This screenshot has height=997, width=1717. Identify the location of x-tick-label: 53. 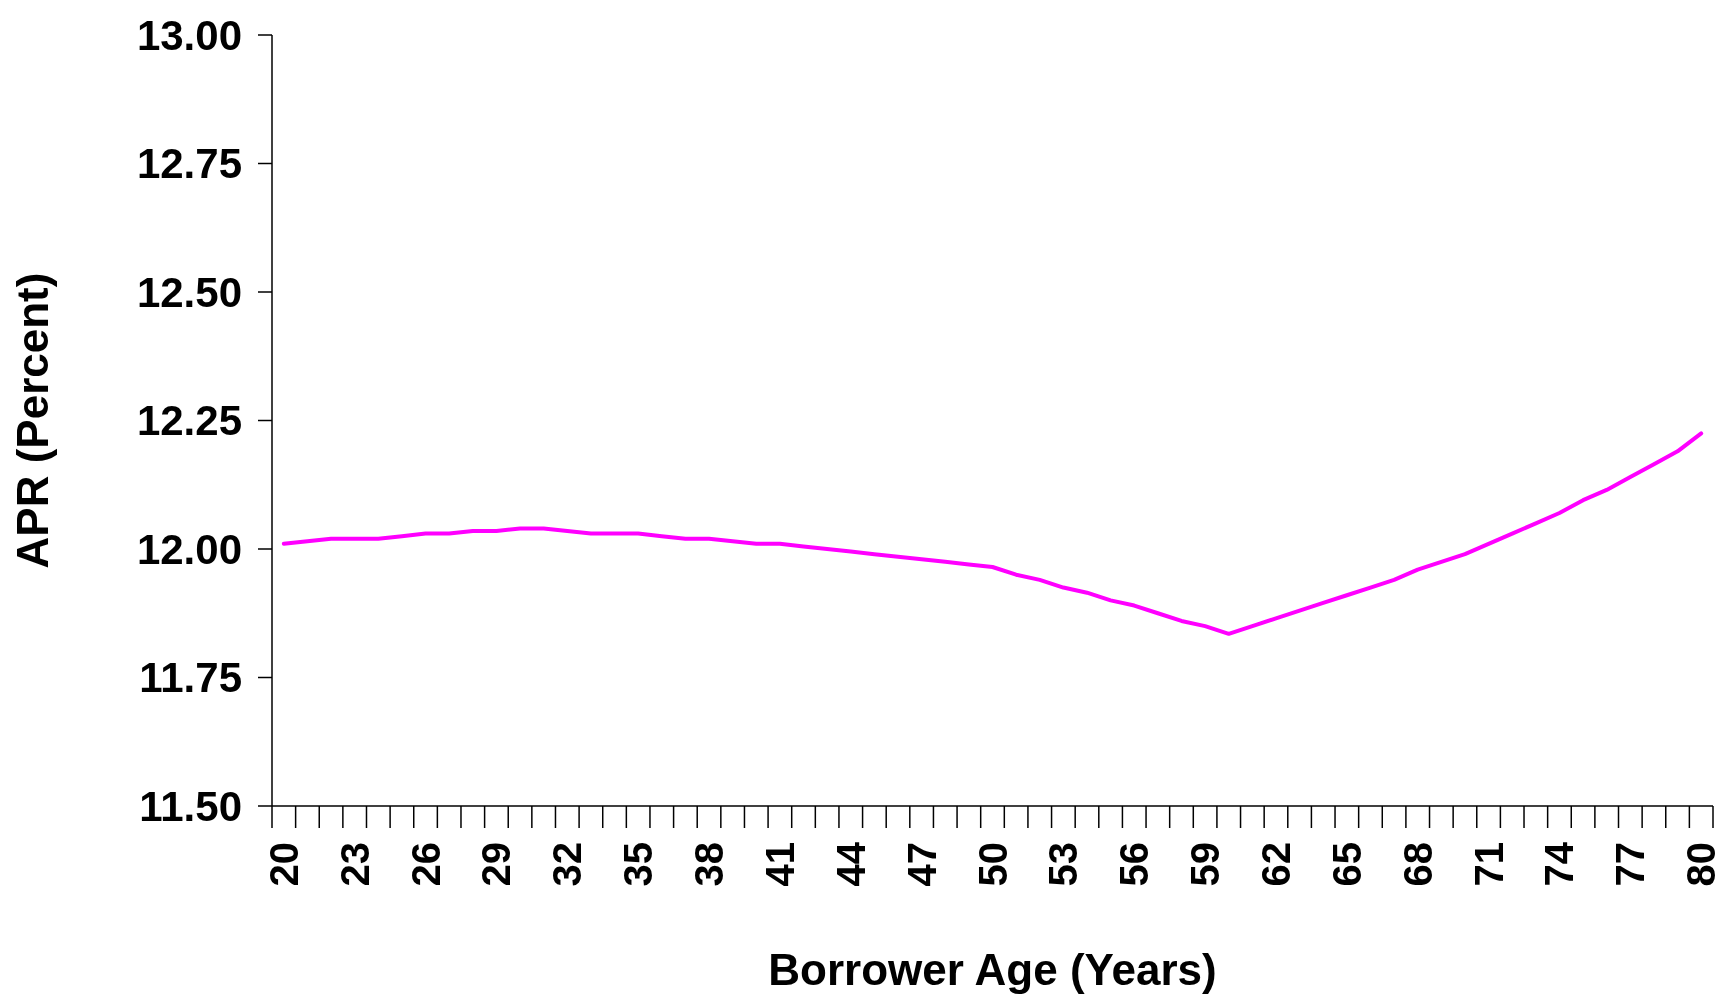
(1063, 864).